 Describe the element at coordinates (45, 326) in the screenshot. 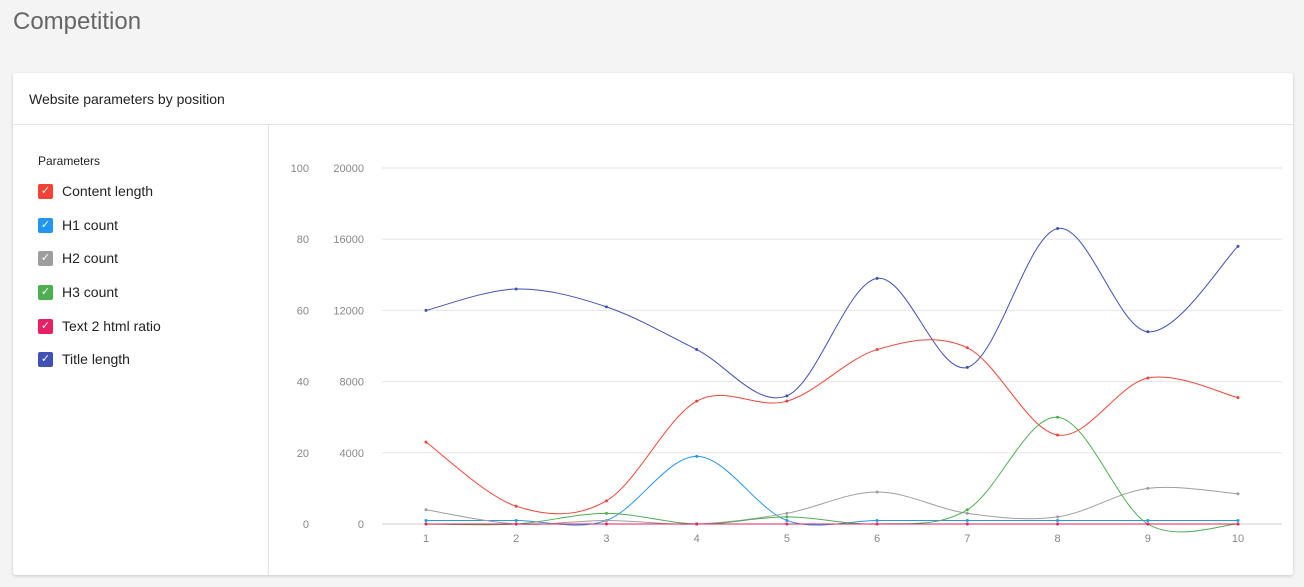

I see `checkbox-text-2-html-ratio: ✓` at that location.